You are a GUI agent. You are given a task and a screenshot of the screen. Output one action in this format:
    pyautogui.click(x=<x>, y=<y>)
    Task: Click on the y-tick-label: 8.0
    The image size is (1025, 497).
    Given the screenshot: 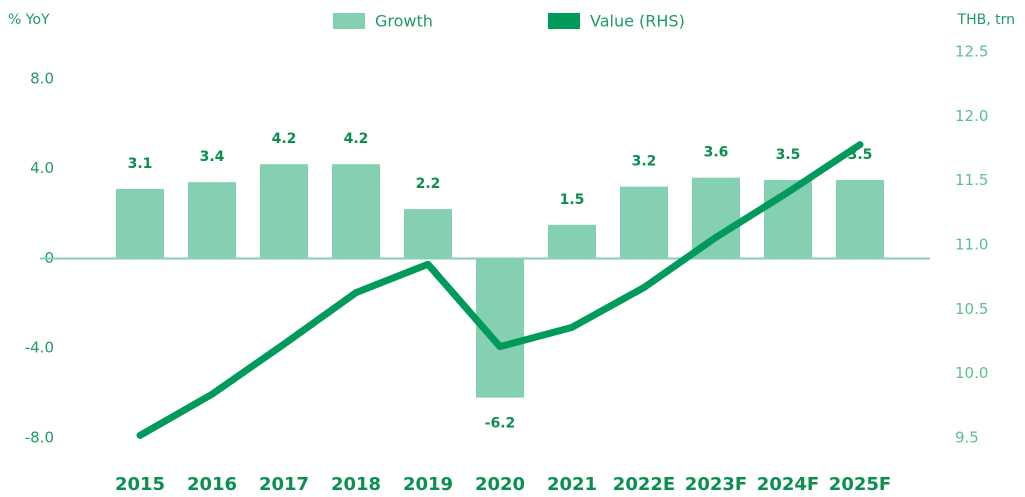 What is the action you would take?
    pyautogui.click(x=42, y=78)
    